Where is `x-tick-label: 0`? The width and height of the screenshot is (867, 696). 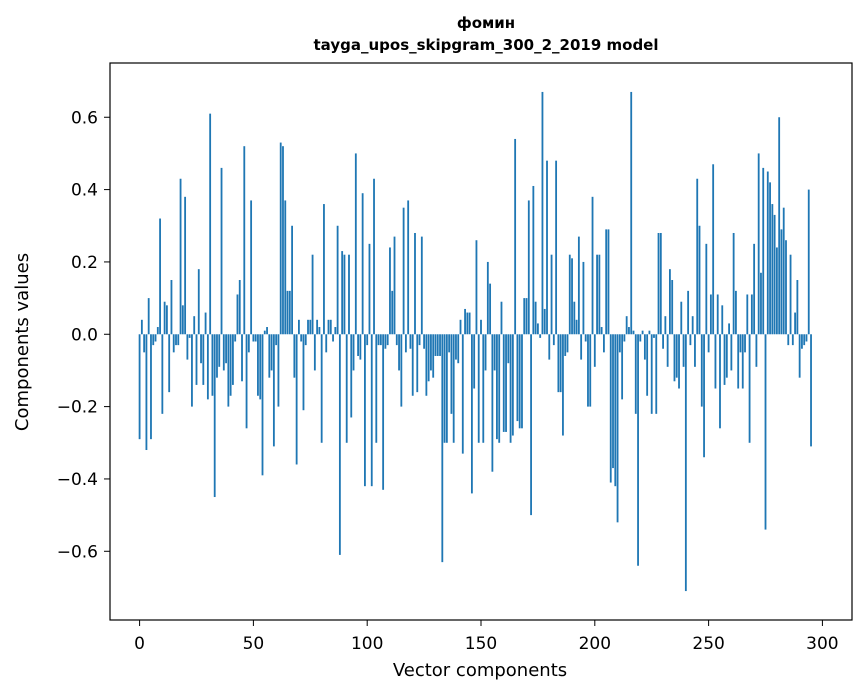 x-tick-label: 0 is located at coordinates (139, 644).